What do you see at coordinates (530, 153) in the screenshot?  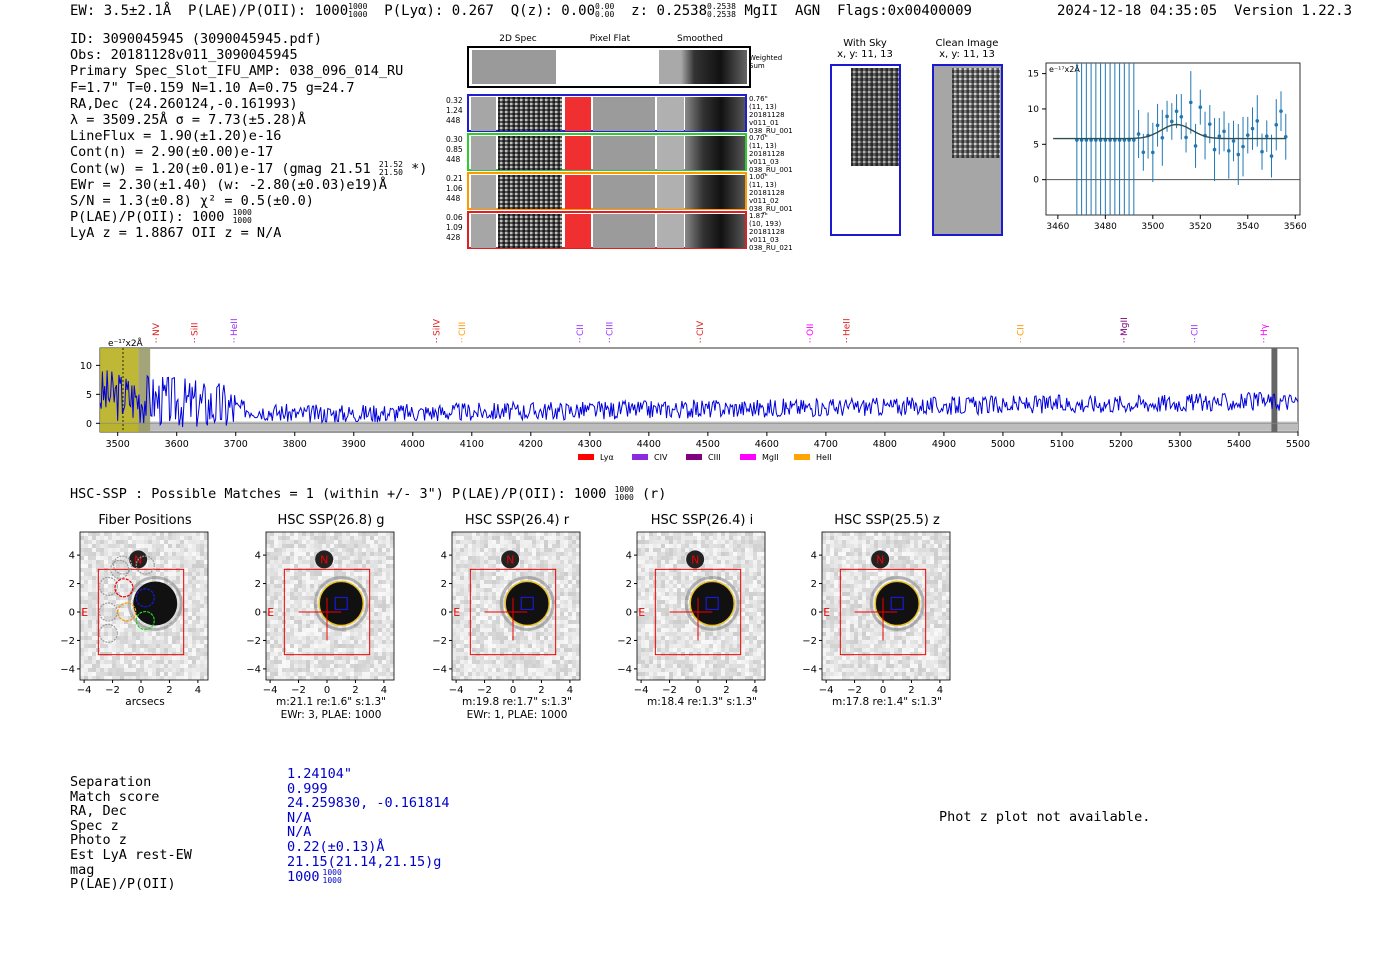 I see `cutout-2d-image` at bounding box center [530, 153].